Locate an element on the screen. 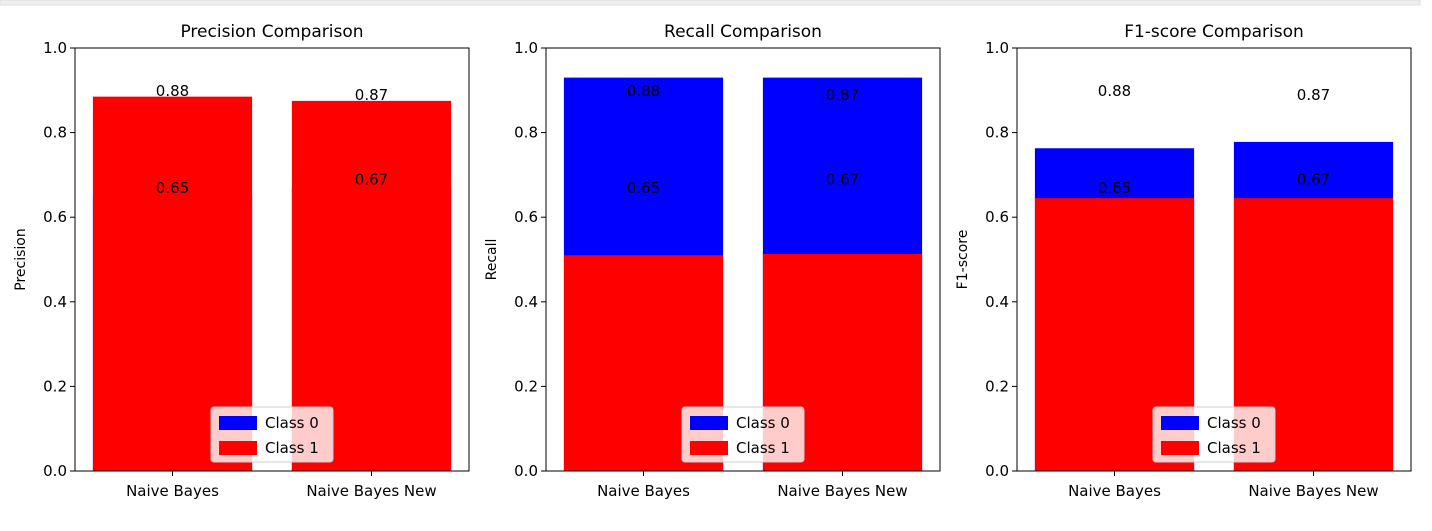  top-strip is located at coordinates (710, 3).